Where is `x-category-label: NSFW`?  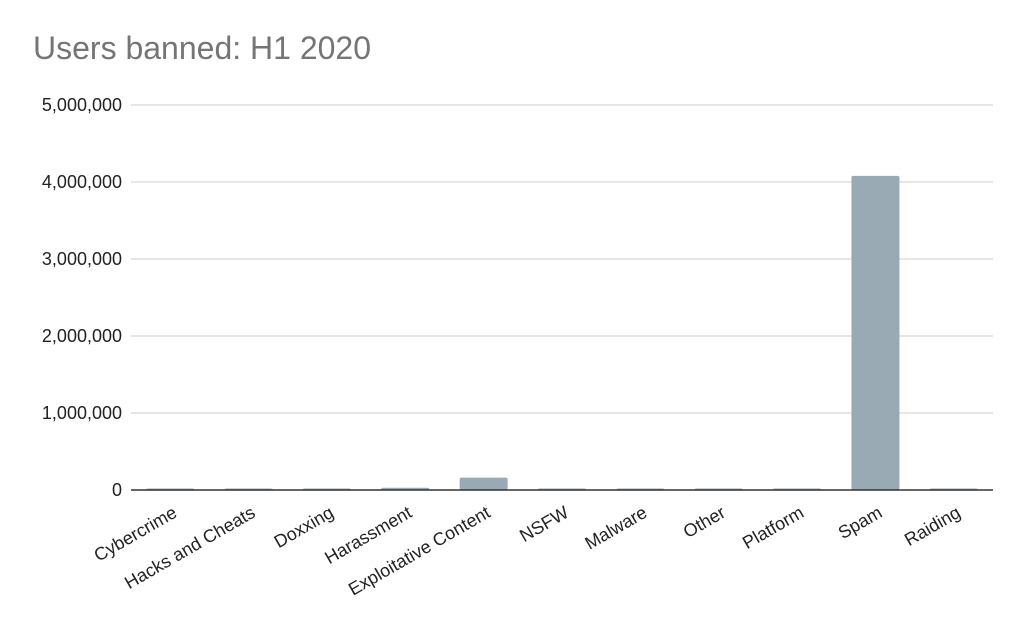
x-category-label: NSFW is located at coordinates (544, 524).